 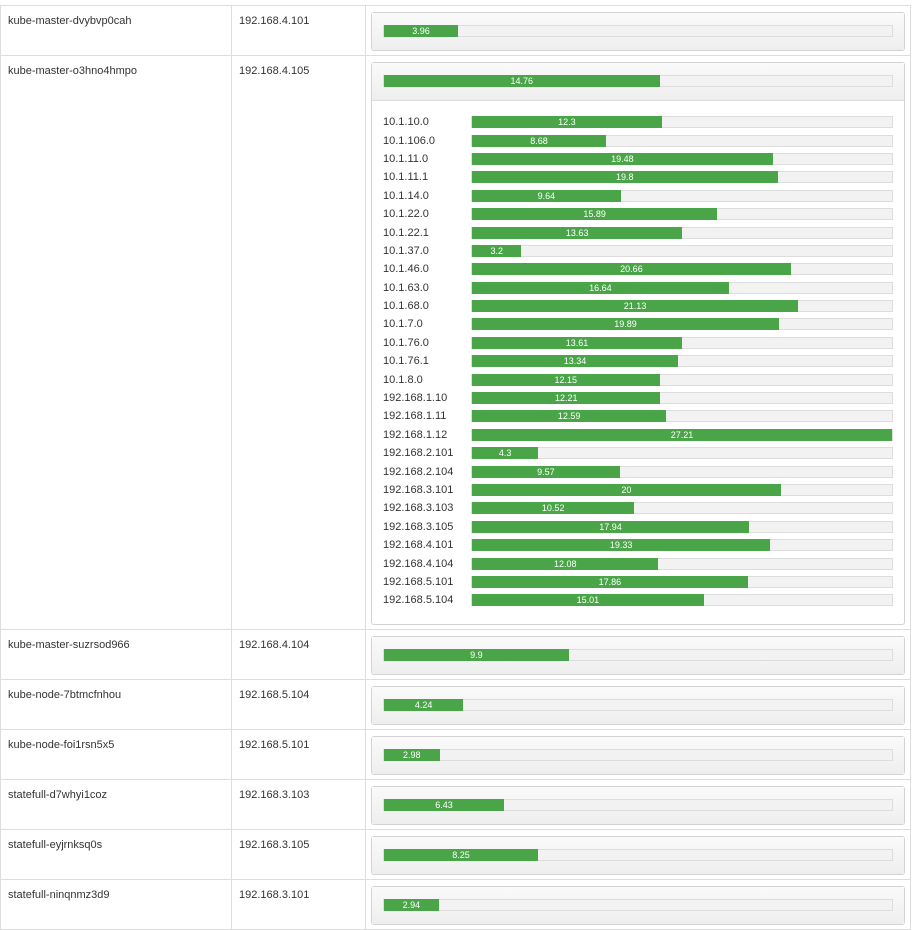 What do you see at coordinates (116, 904) in the screenshot?
I see `node-name-cell: statefull-ninqnmz3d9` at bounding box center [116, 904].